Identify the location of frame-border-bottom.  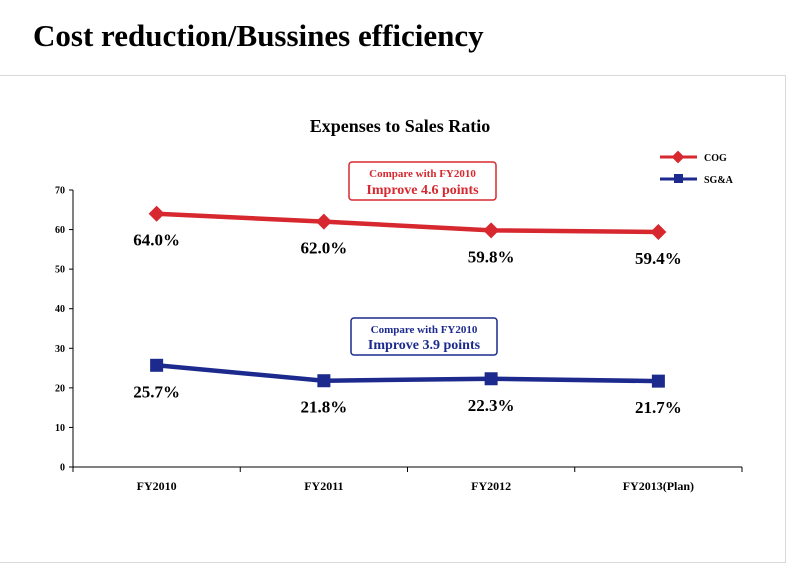
(393, 562).